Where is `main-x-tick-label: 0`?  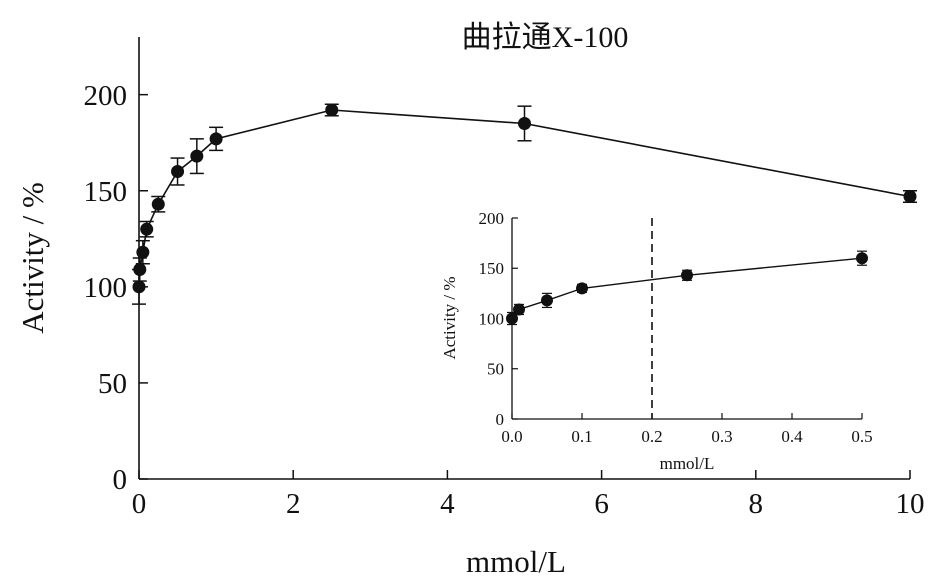 main-x-tick-label: 0 is located at coordinates (139, 504).